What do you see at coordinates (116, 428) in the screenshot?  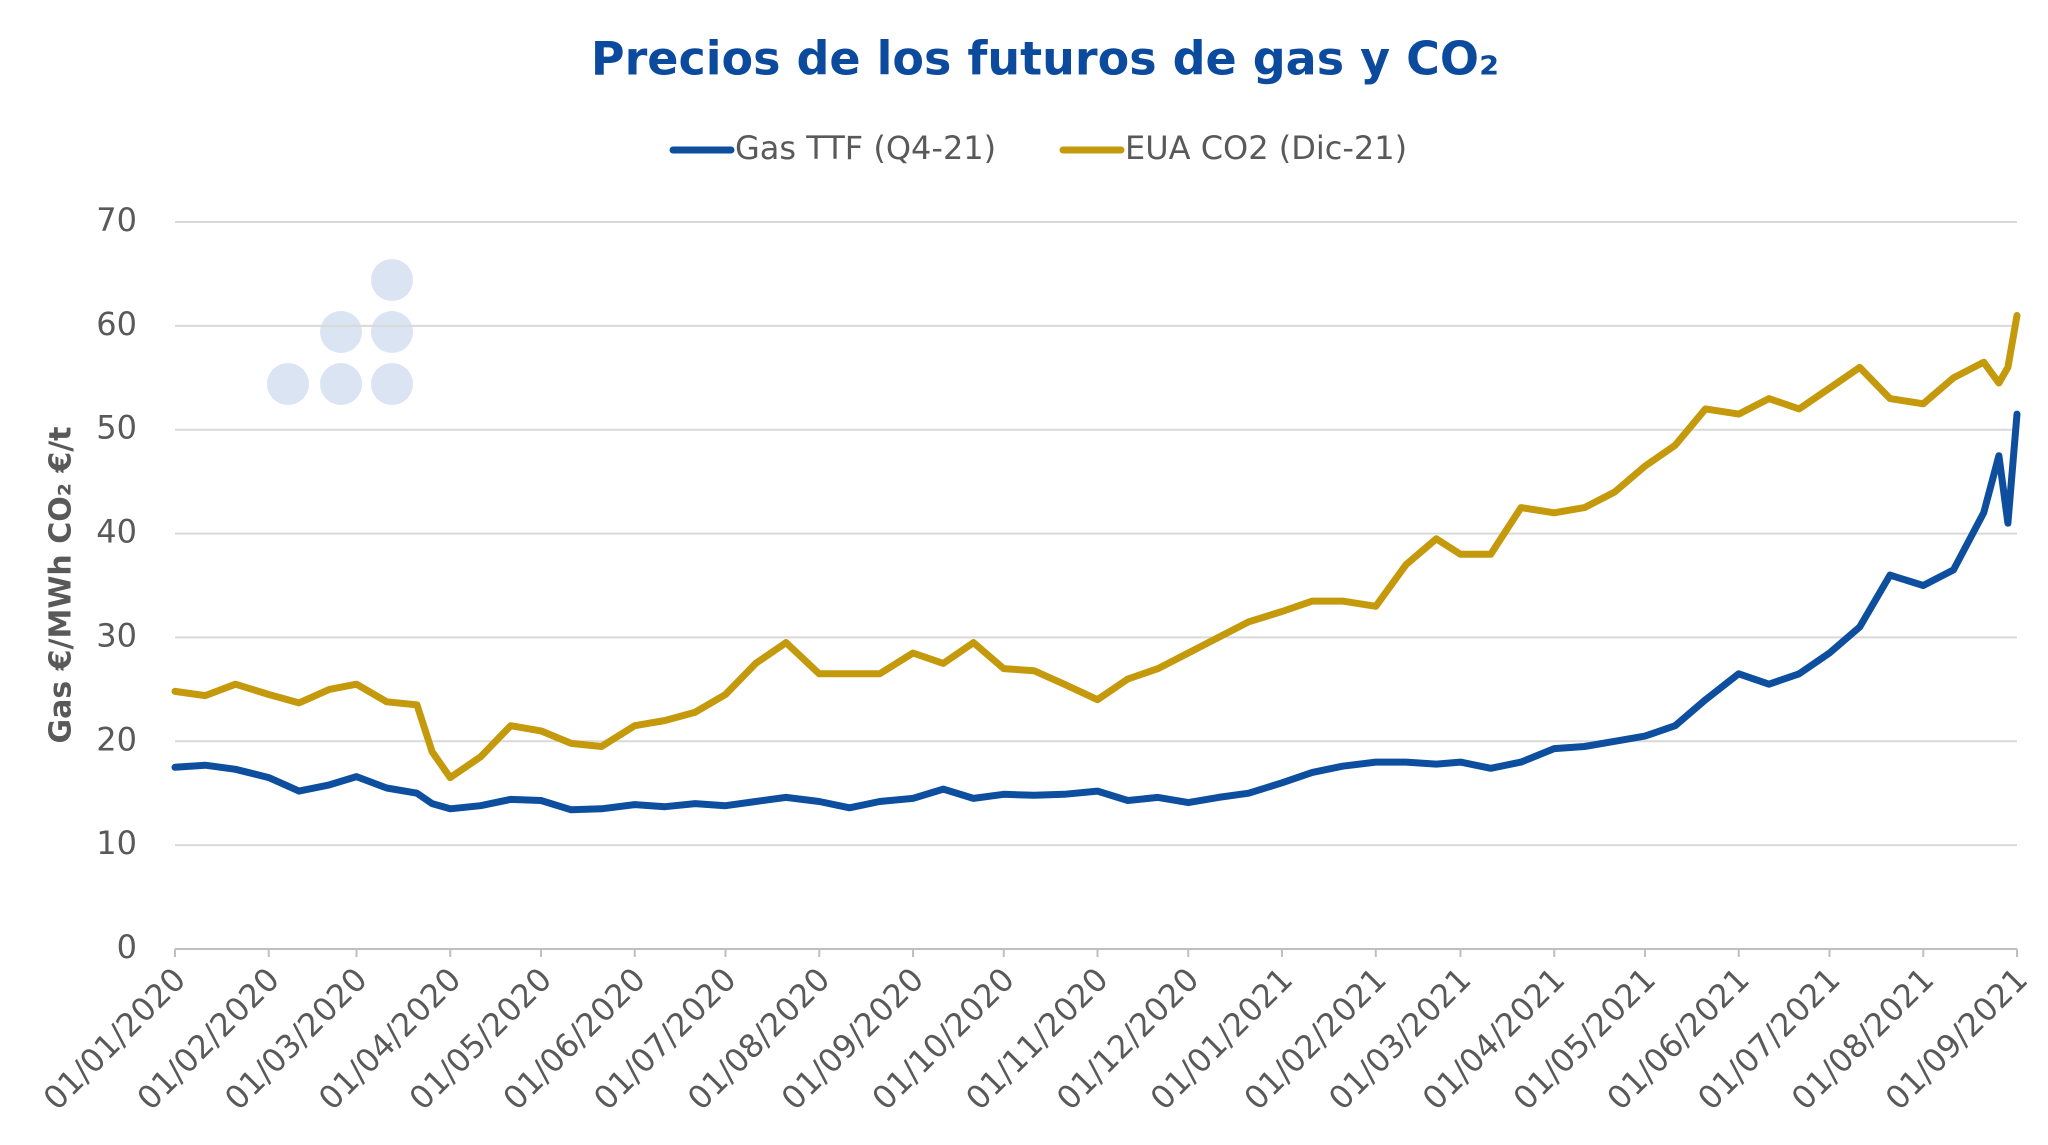 I see `y-tick-label: 50` at bounding box center [116, 428].